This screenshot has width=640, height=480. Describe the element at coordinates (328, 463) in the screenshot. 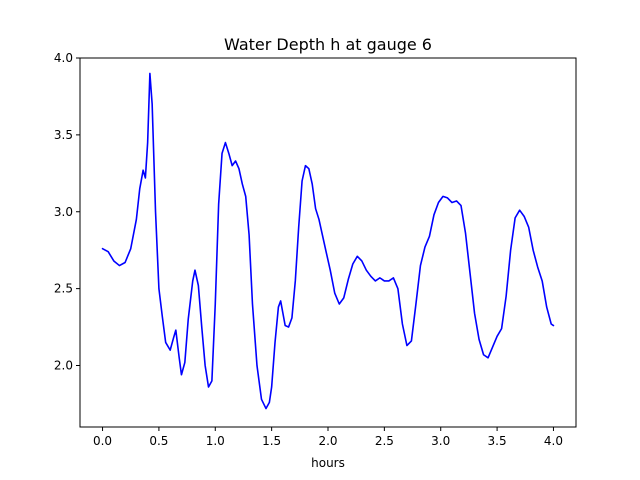

I see `x-axis-label: hours` at that location.